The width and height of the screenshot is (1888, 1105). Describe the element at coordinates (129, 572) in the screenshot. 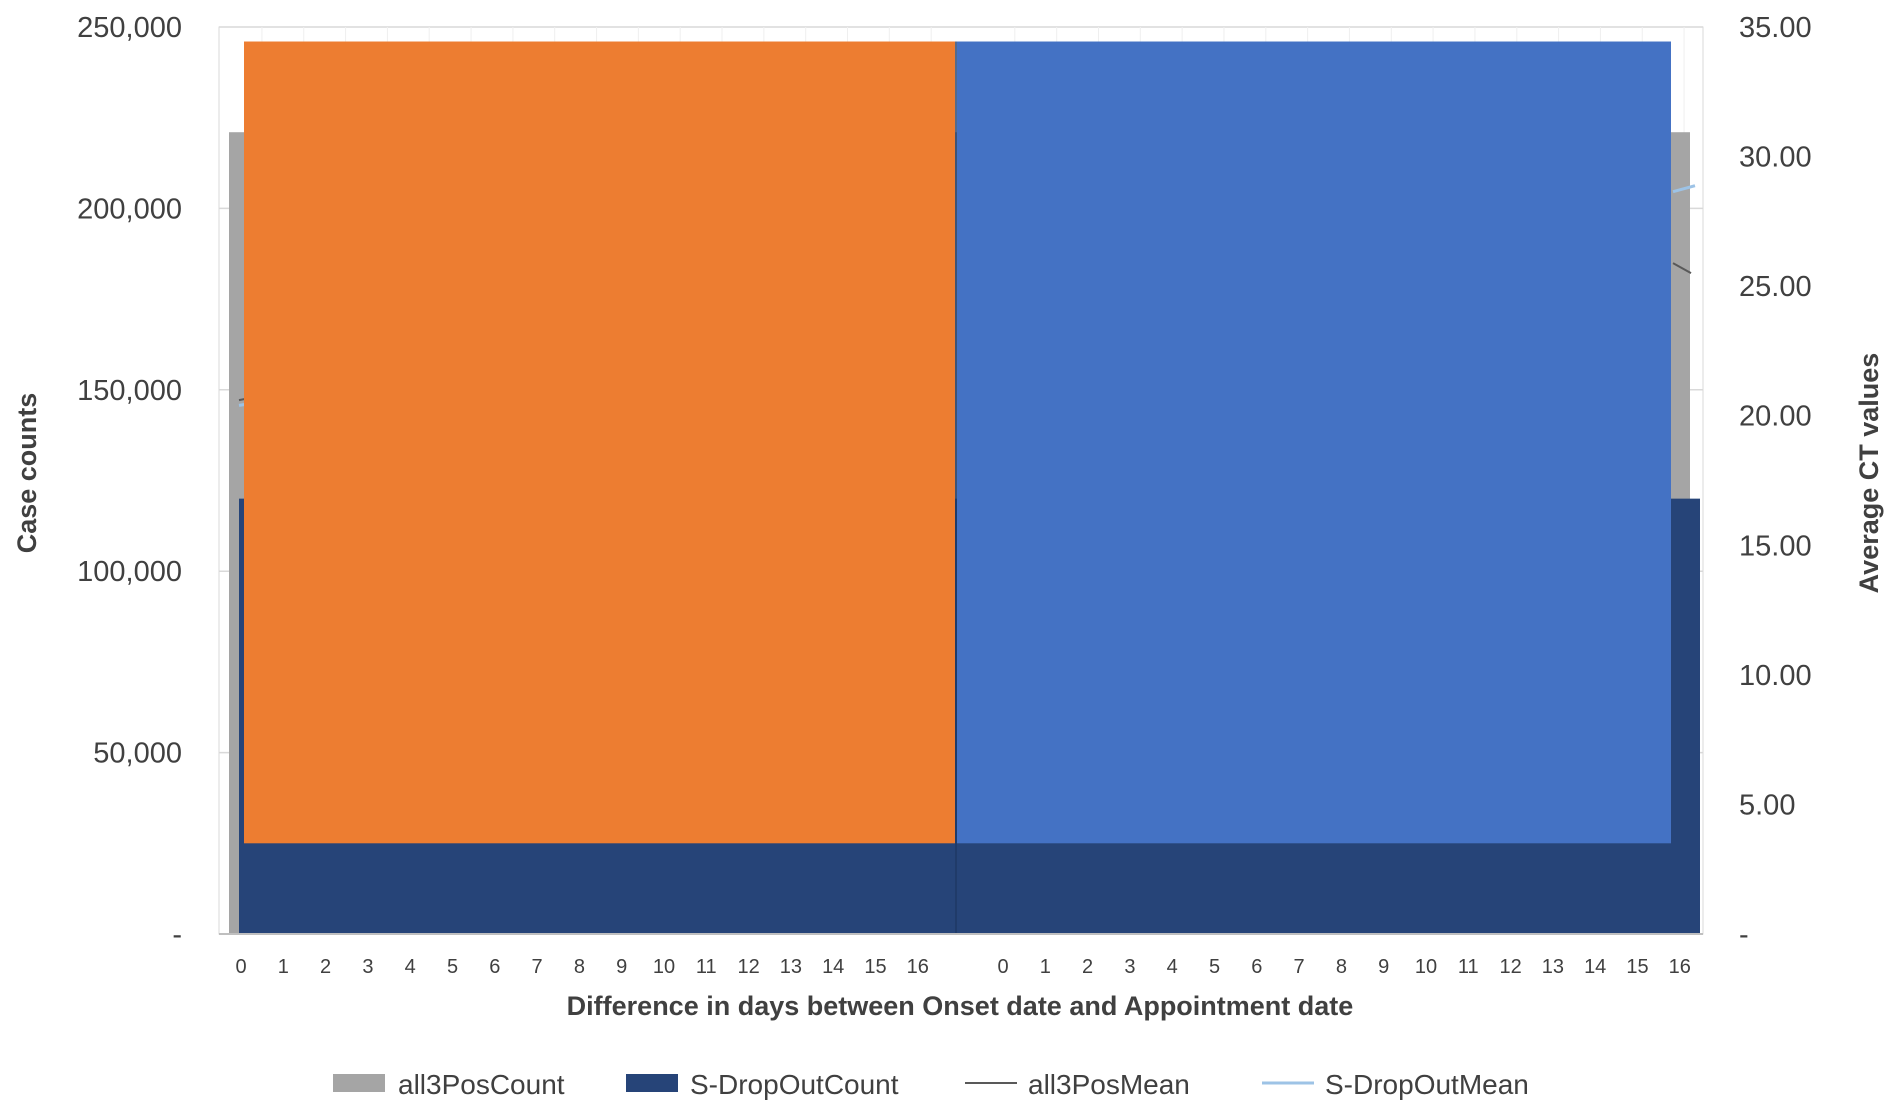

I see `y-tick-left-label: 100,000` at that location.